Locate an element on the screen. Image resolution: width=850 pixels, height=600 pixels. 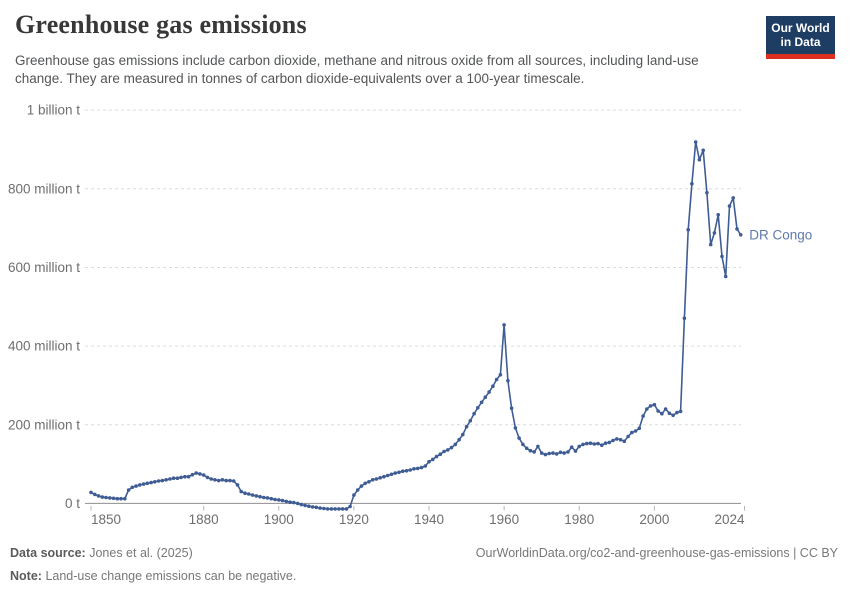
x-axis-tick-label: 1880 is located at coordinates (204, 519).